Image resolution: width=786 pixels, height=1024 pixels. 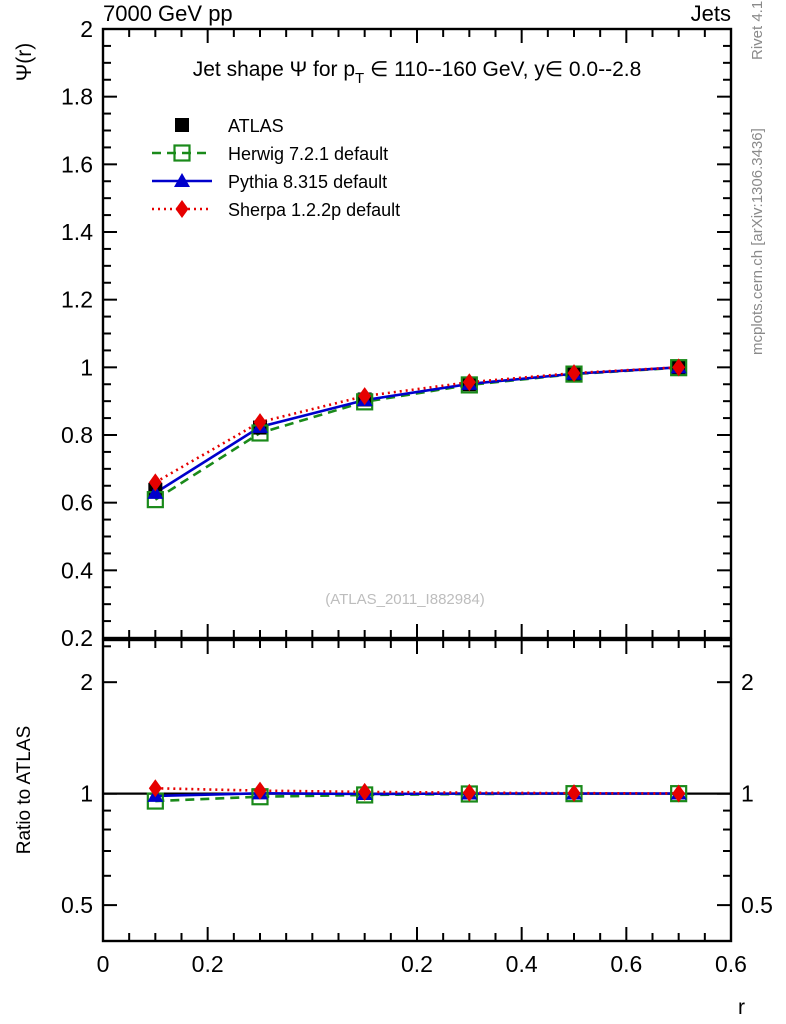 What do you see at coordinates (405, 599) in the screenshot?
I see `analysis-id-watermark: (ATLAS_2011_I882984)` at bounding box center [405, 599].